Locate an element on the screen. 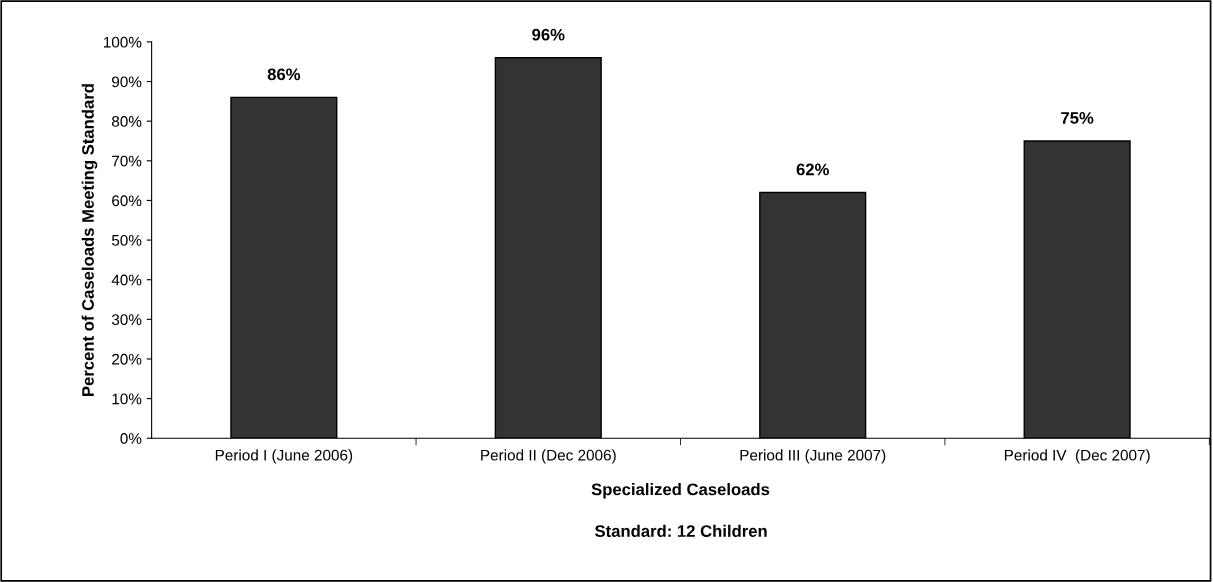  y-tick-label: 90% is located at coordinates (127, 82).